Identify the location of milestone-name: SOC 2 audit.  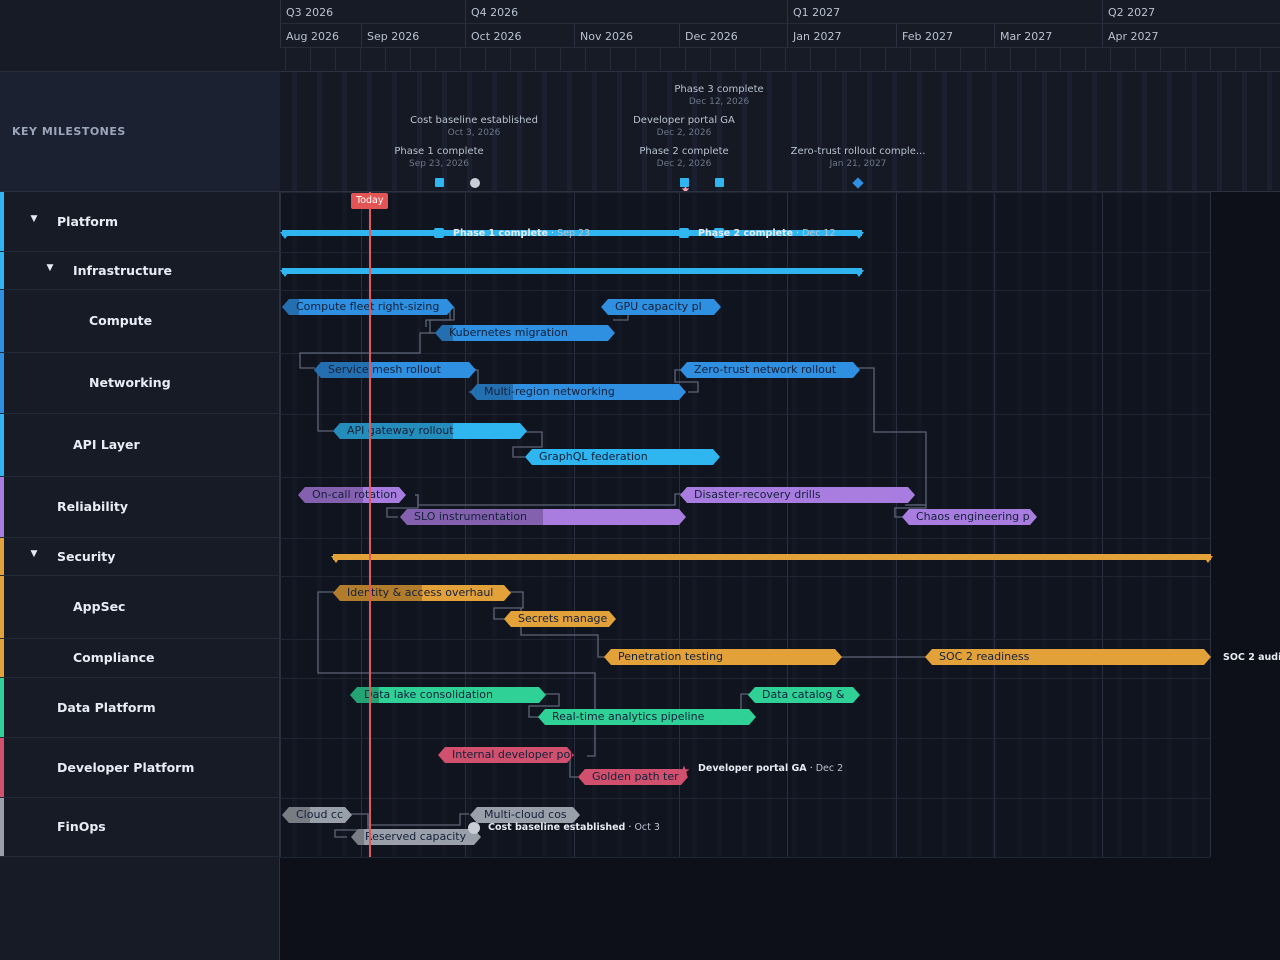
(1251, 657).